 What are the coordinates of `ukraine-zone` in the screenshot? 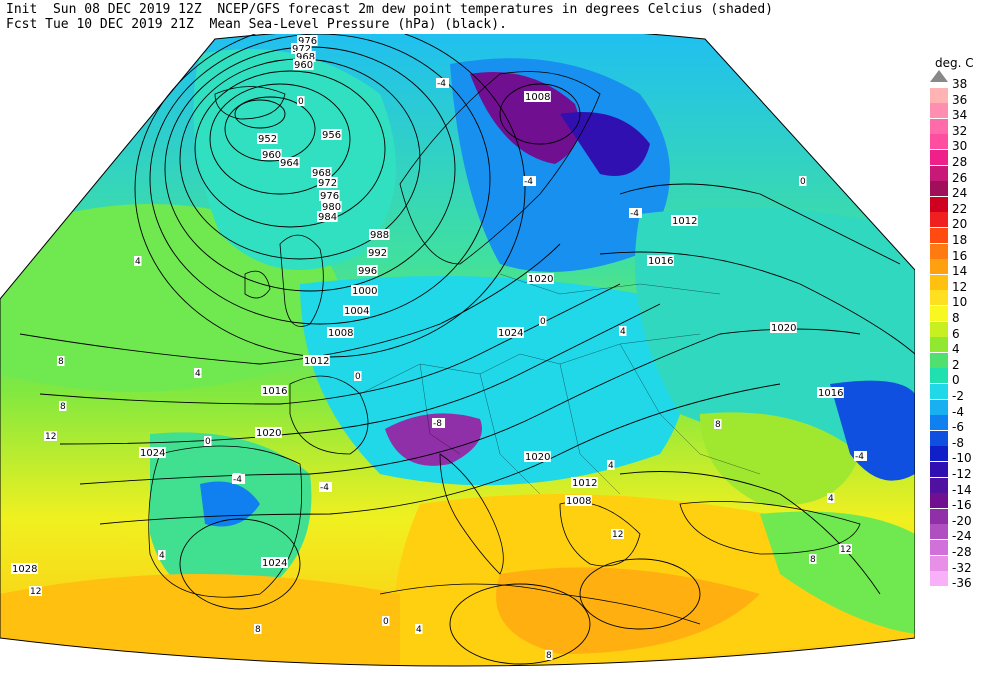 It's located at (780, 459).